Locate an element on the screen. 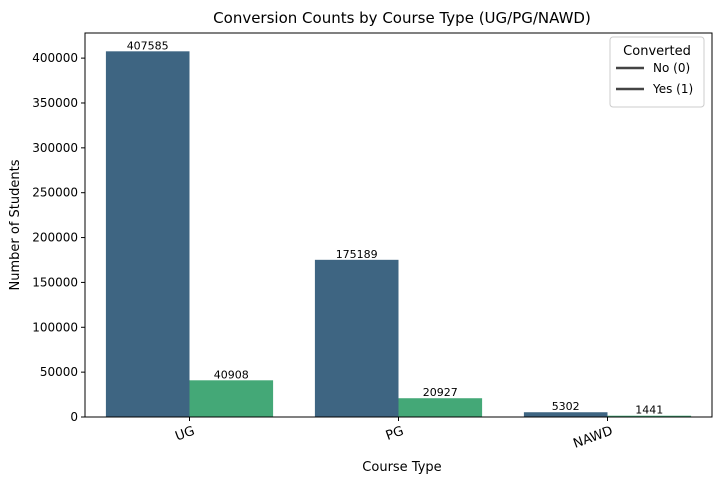 The width and height of the screenshot is (721, 484). legend: Converted No (0) Yes (1) is located at coordinates (657, 72).